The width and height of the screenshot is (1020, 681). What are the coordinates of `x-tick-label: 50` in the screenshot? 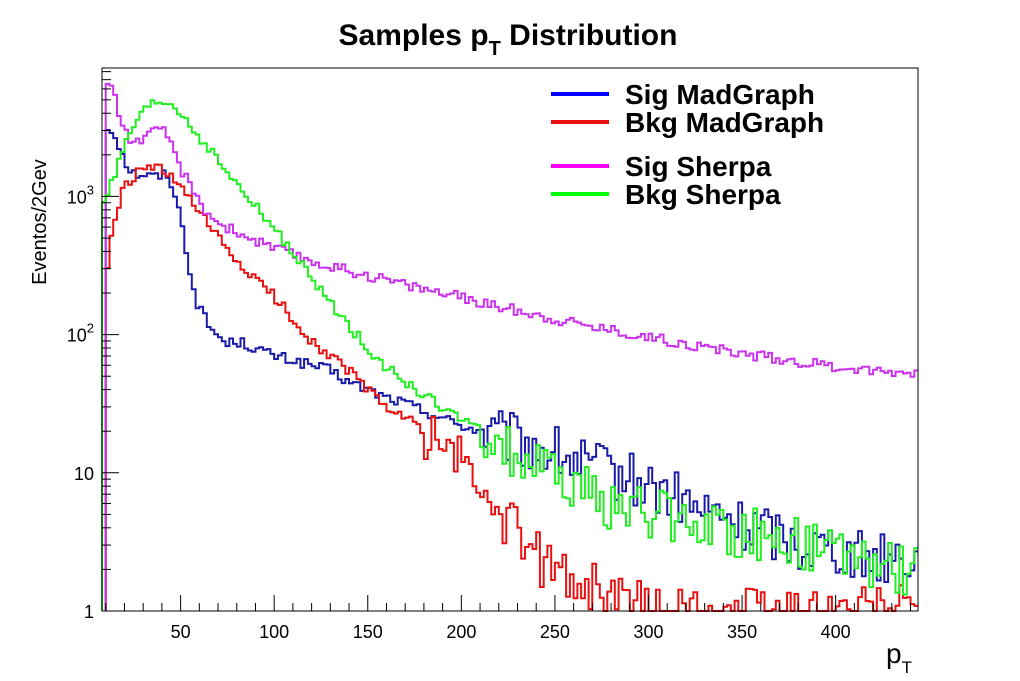 It's located at (181, 632).